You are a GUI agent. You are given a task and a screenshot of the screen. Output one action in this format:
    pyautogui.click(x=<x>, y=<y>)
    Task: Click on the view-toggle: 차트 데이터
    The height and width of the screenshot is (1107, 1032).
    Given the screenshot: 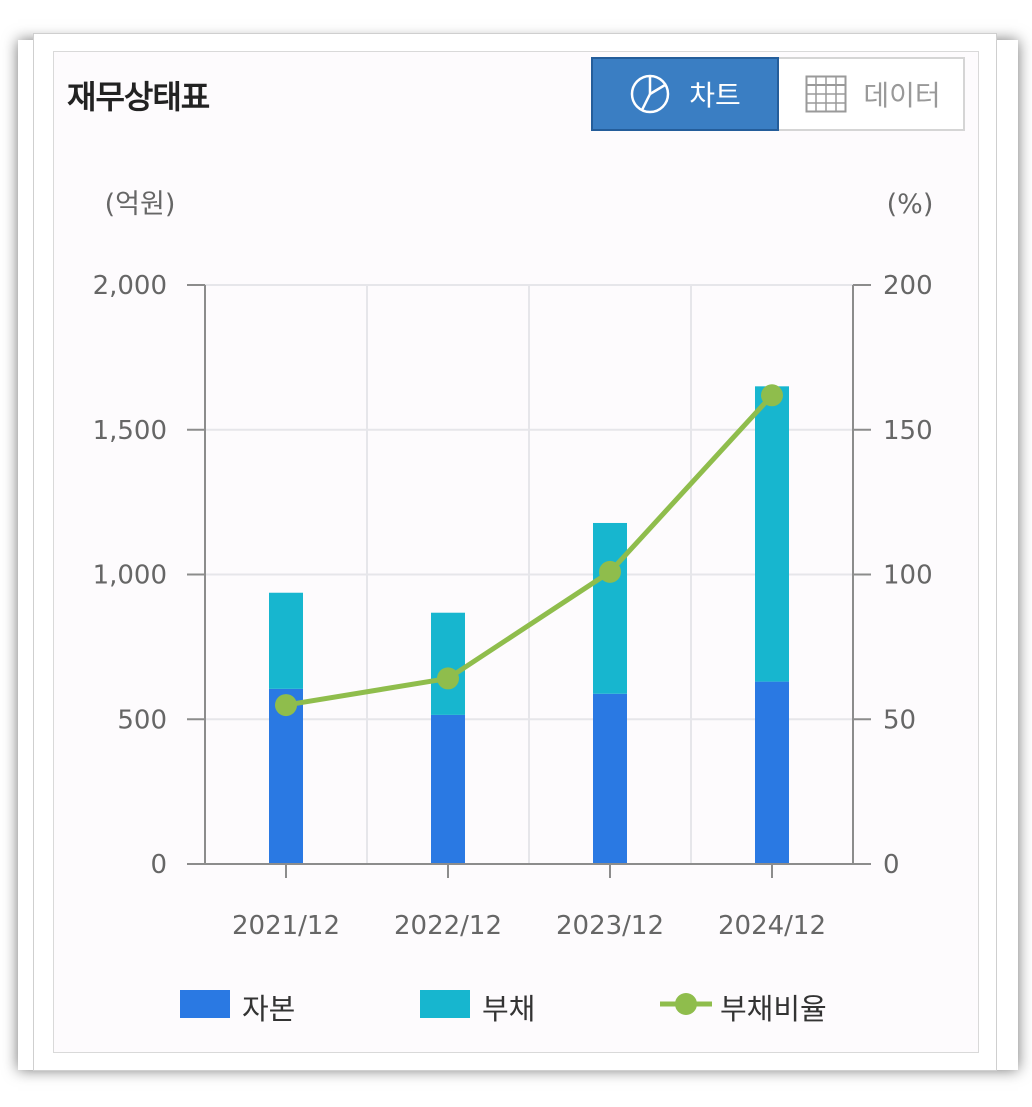 What is the action you would take?
    pyautogui.click(x=778, y=94)
    